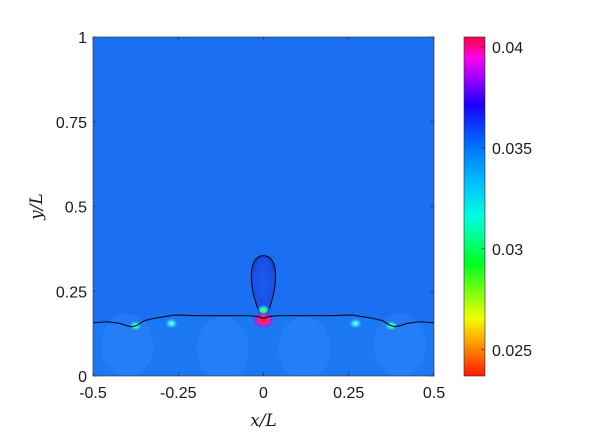 Image resolution: width=589 pixels, height=442 pixels. What do you see at coordinates (178, 393) in the screenshot?
I see `x-tick-label-1: -0.25` at bounding box center [178, 393].